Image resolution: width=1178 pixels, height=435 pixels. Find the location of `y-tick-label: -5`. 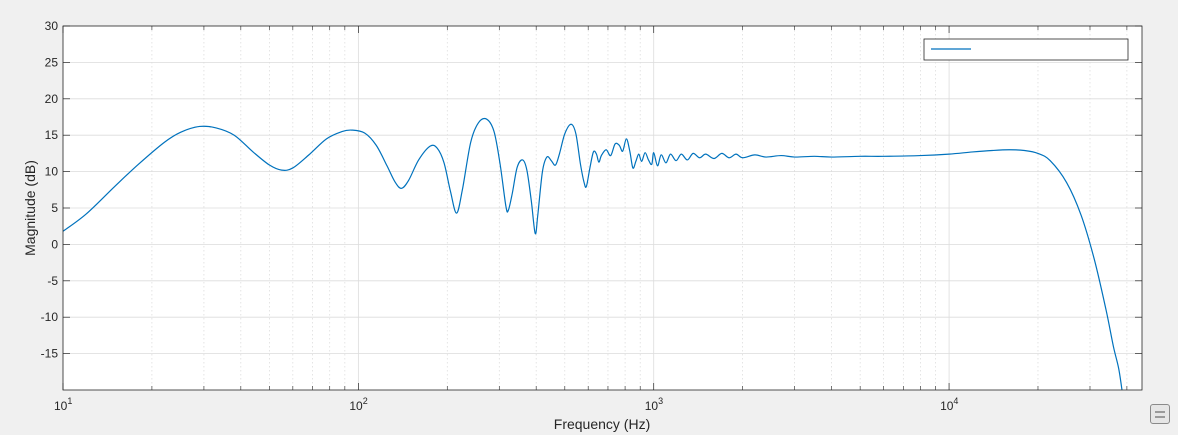

y-tick-label: -5 is located at coordinates (52, 281).